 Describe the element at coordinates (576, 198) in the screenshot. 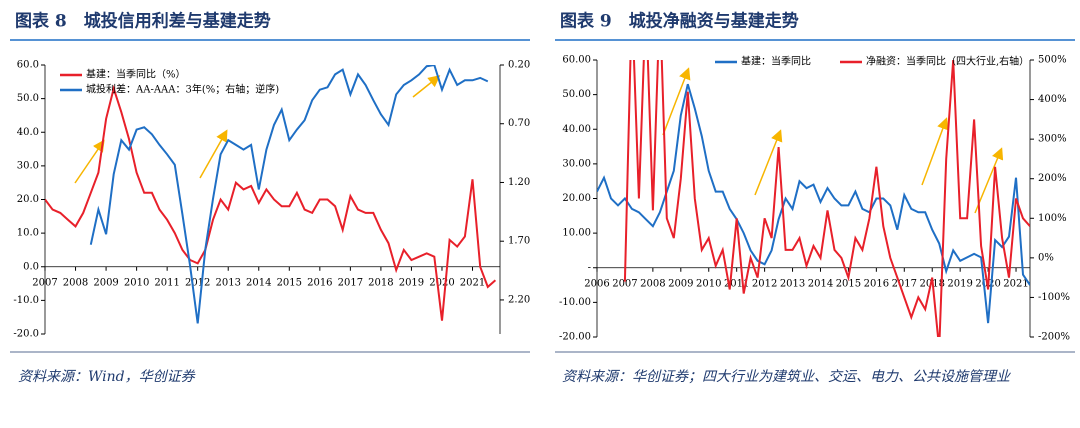

I see `y-tick-label: 20.00` at that location.